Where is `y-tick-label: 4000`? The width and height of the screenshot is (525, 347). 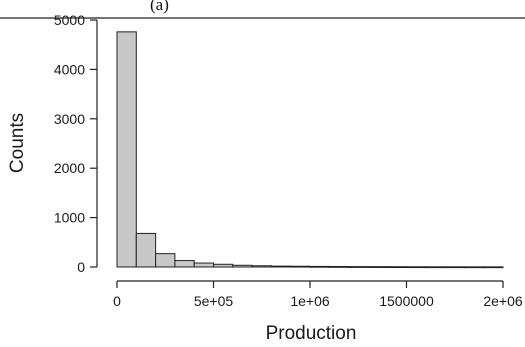
y-tick-label: 4000 is located at coordinates (69, 69).